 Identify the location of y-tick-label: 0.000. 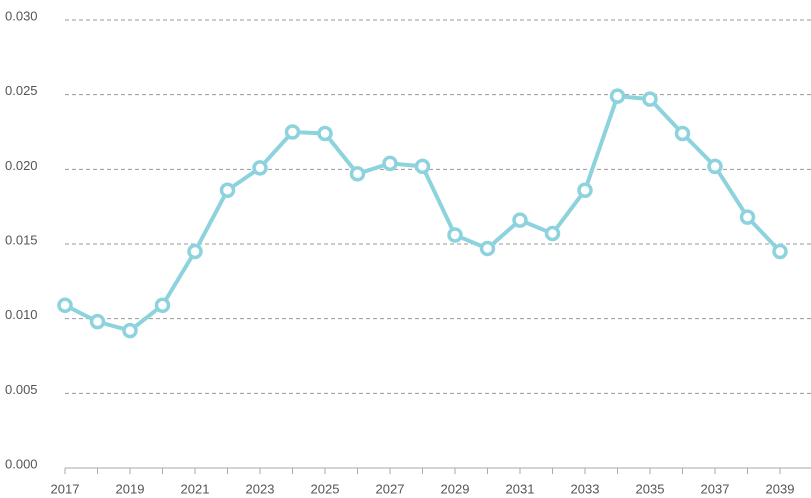
(21, 463).